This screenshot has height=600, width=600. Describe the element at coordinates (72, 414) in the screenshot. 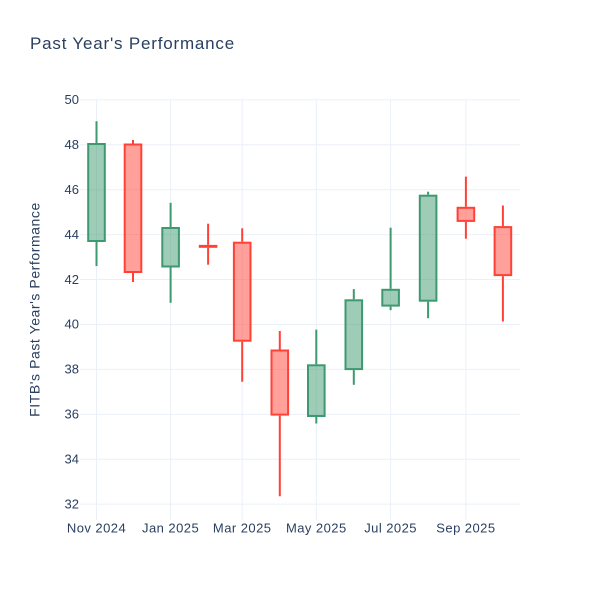

I see `svg-text: 36` at that location.